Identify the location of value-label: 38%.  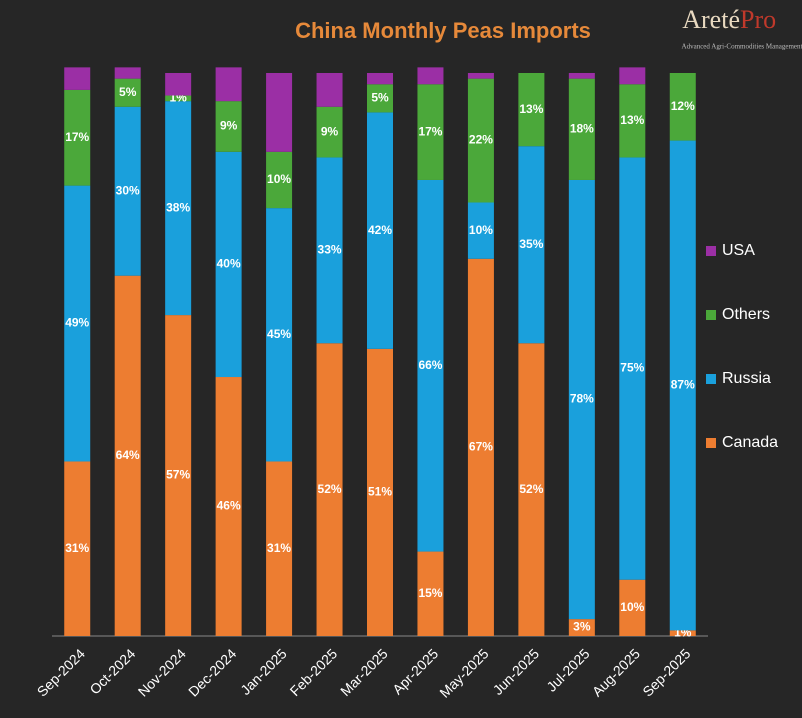
(178, 207).